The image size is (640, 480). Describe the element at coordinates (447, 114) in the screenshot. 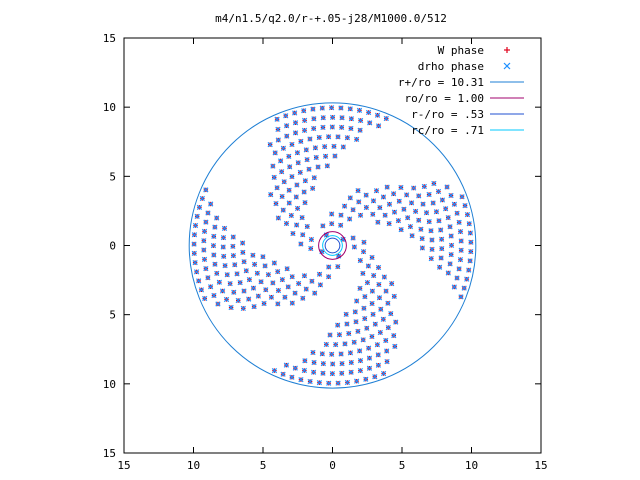

I see `legend-label: r-/ro = .53` at that location.